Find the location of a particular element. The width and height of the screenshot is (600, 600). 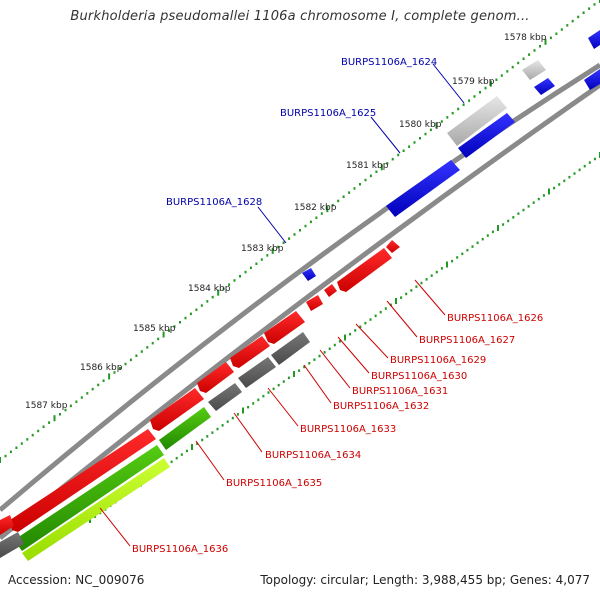

gene-label: BURPS1106A_1631 is located at coordinates (400, 391).